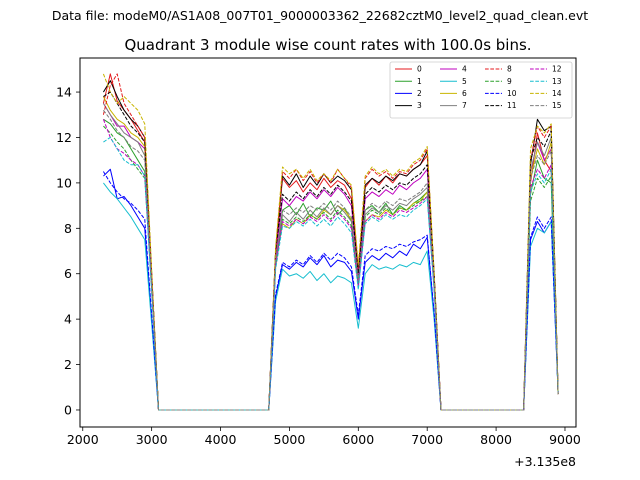 The image size is (640, 480). Describe the element at coordinates (68, 319) in the screenshot. I see `y-tick-label: 4` at that location.